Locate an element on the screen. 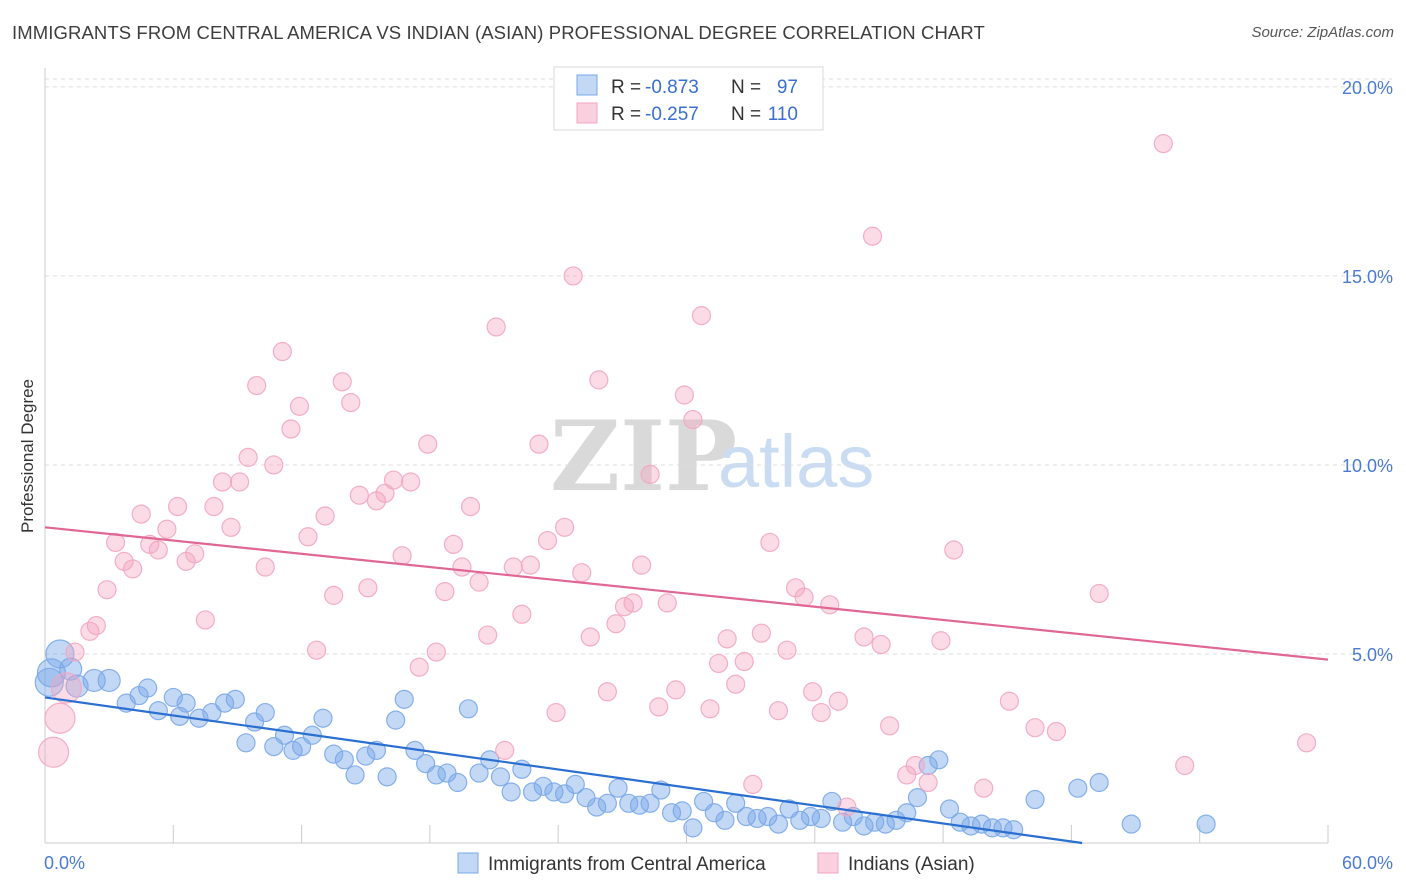 The height and width of the screenshot is (892, 1406). watermark-zip: ZIP is located at coordinates (643, 456).